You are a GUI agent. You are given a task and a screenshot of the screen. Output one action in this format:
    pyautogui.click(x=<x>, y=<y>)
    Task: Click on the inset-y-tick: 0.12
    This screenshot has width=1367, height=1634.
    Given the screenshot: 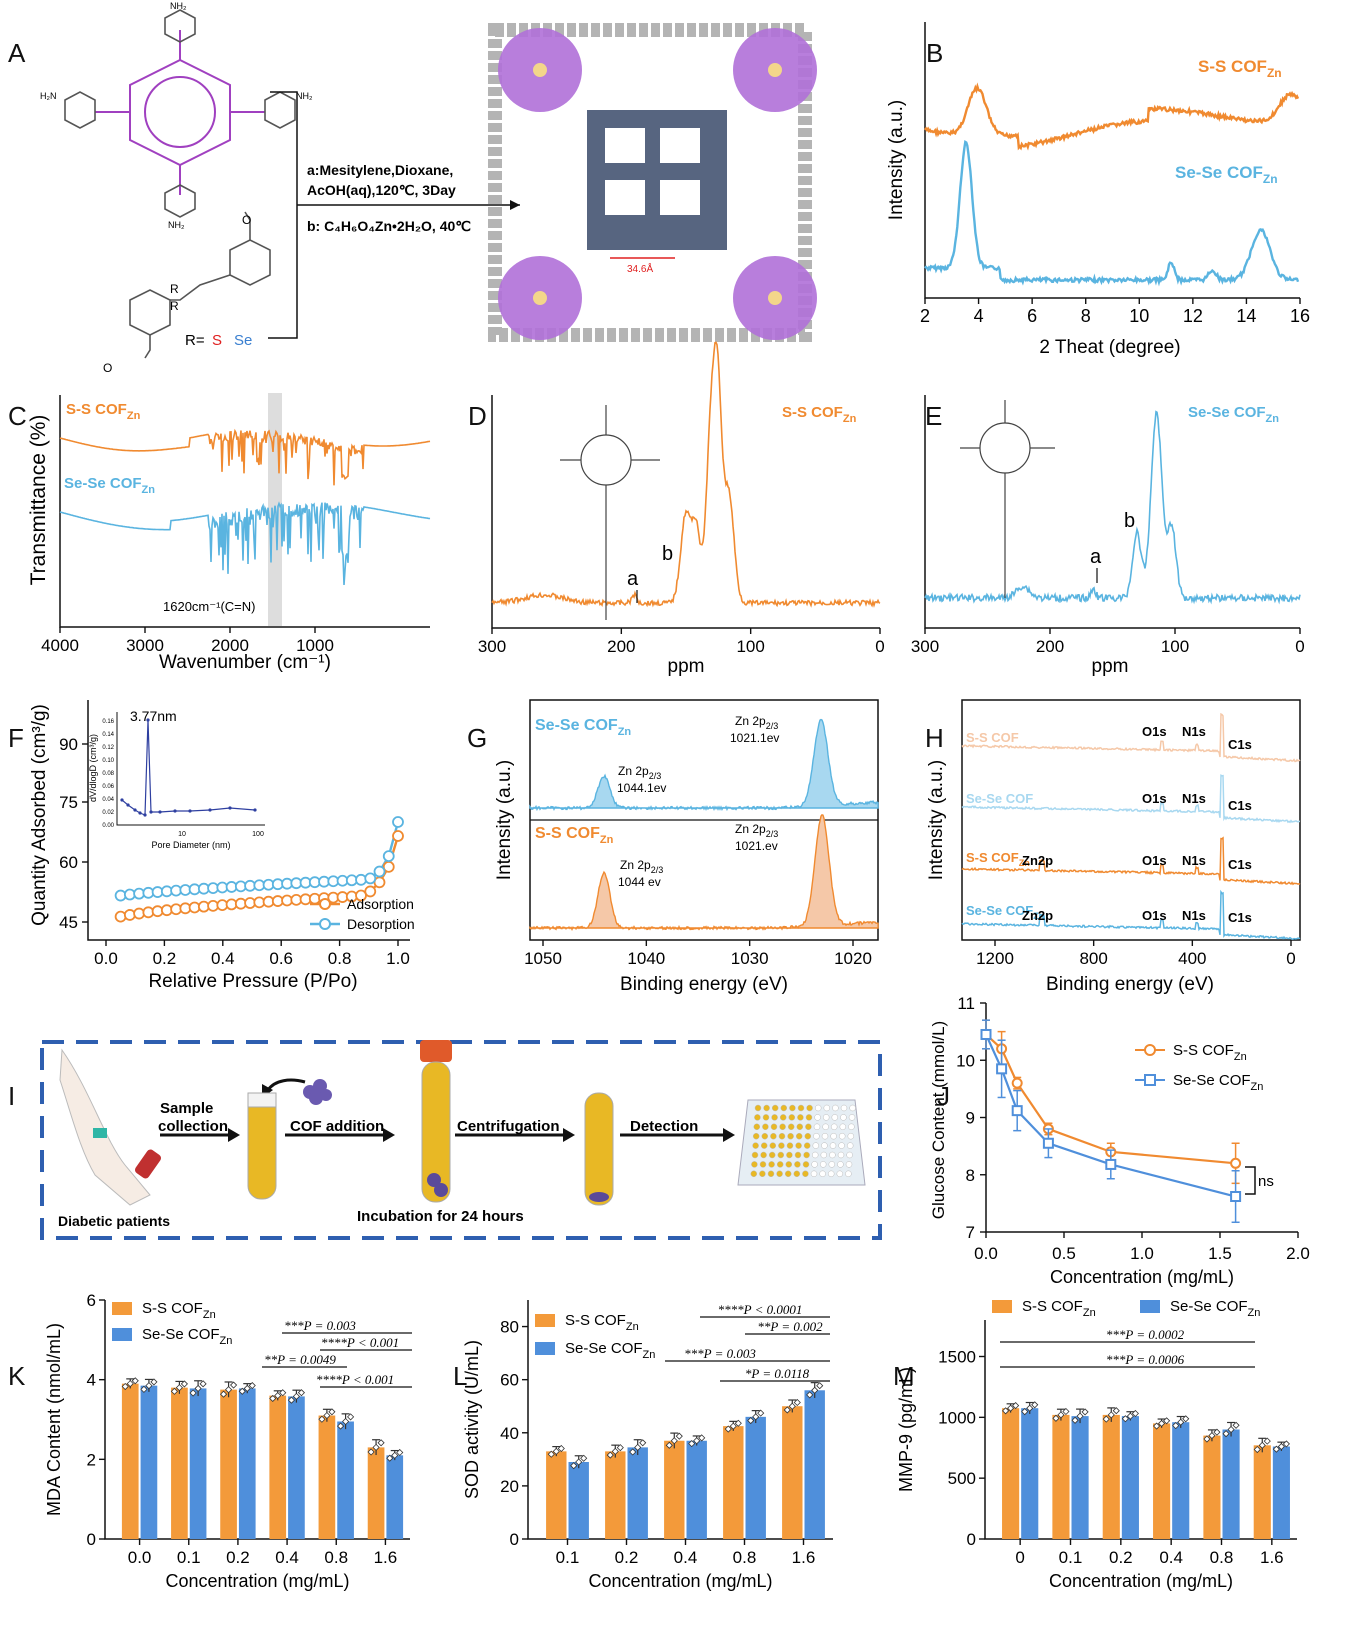 What is the action you would take?
    pyautogui.click(x=108, y=748)
    